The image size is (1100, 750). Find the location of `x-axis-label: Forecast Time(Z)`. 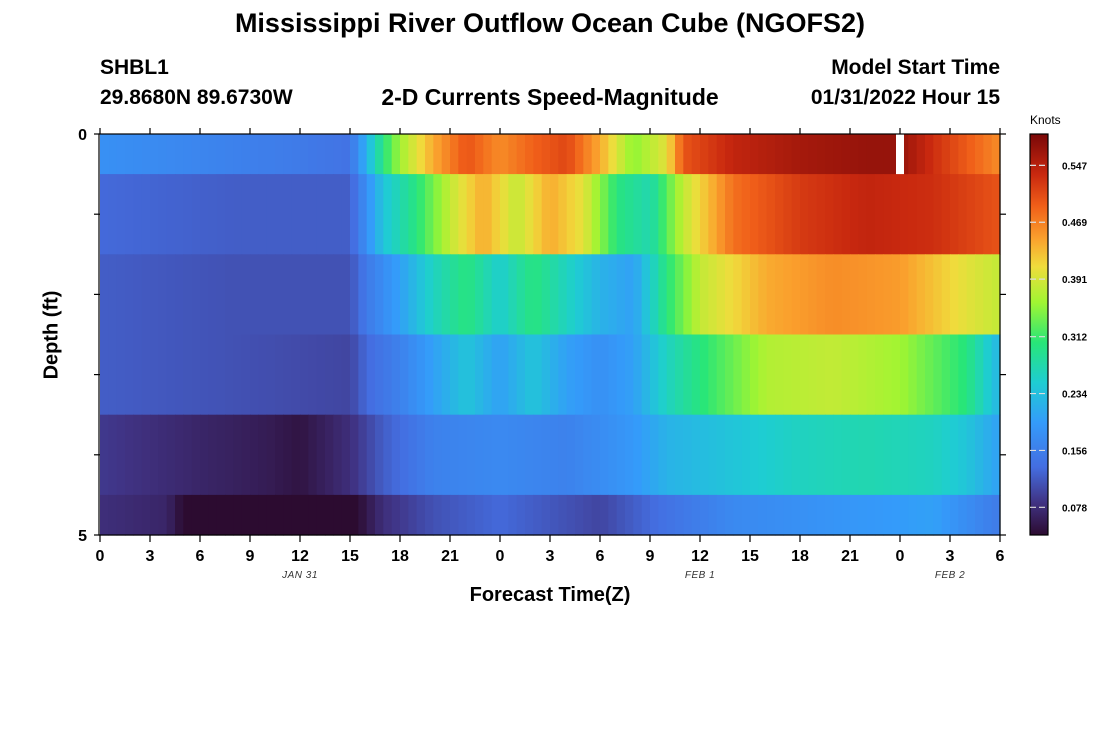

x-axis-label: Forecast Time(Z) is located at coordinates (550, 595).